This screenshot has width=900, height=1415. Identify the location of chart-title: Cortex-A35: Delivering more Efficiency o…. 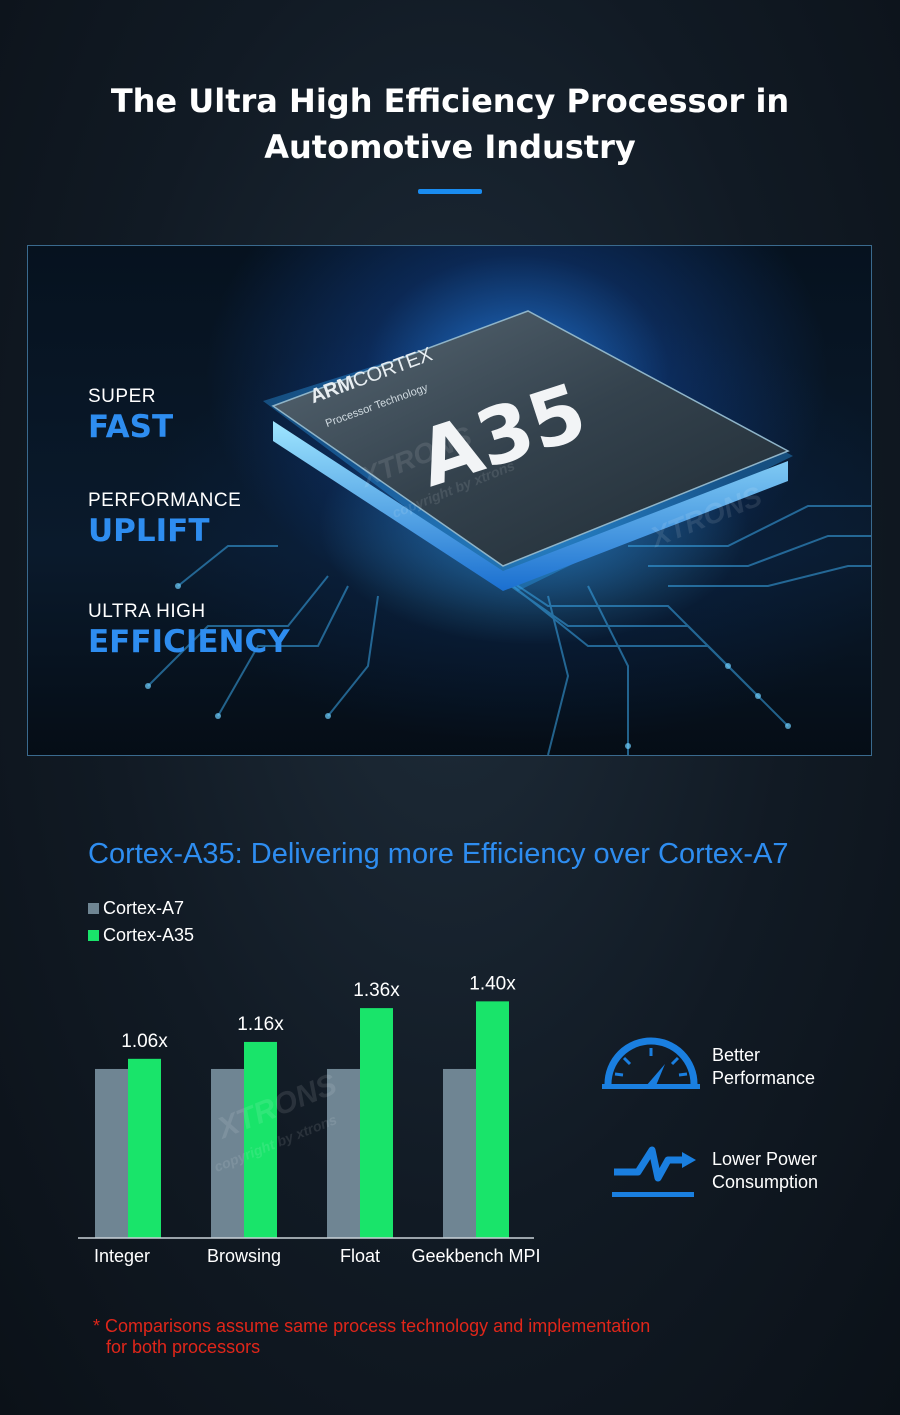
(438, 854).